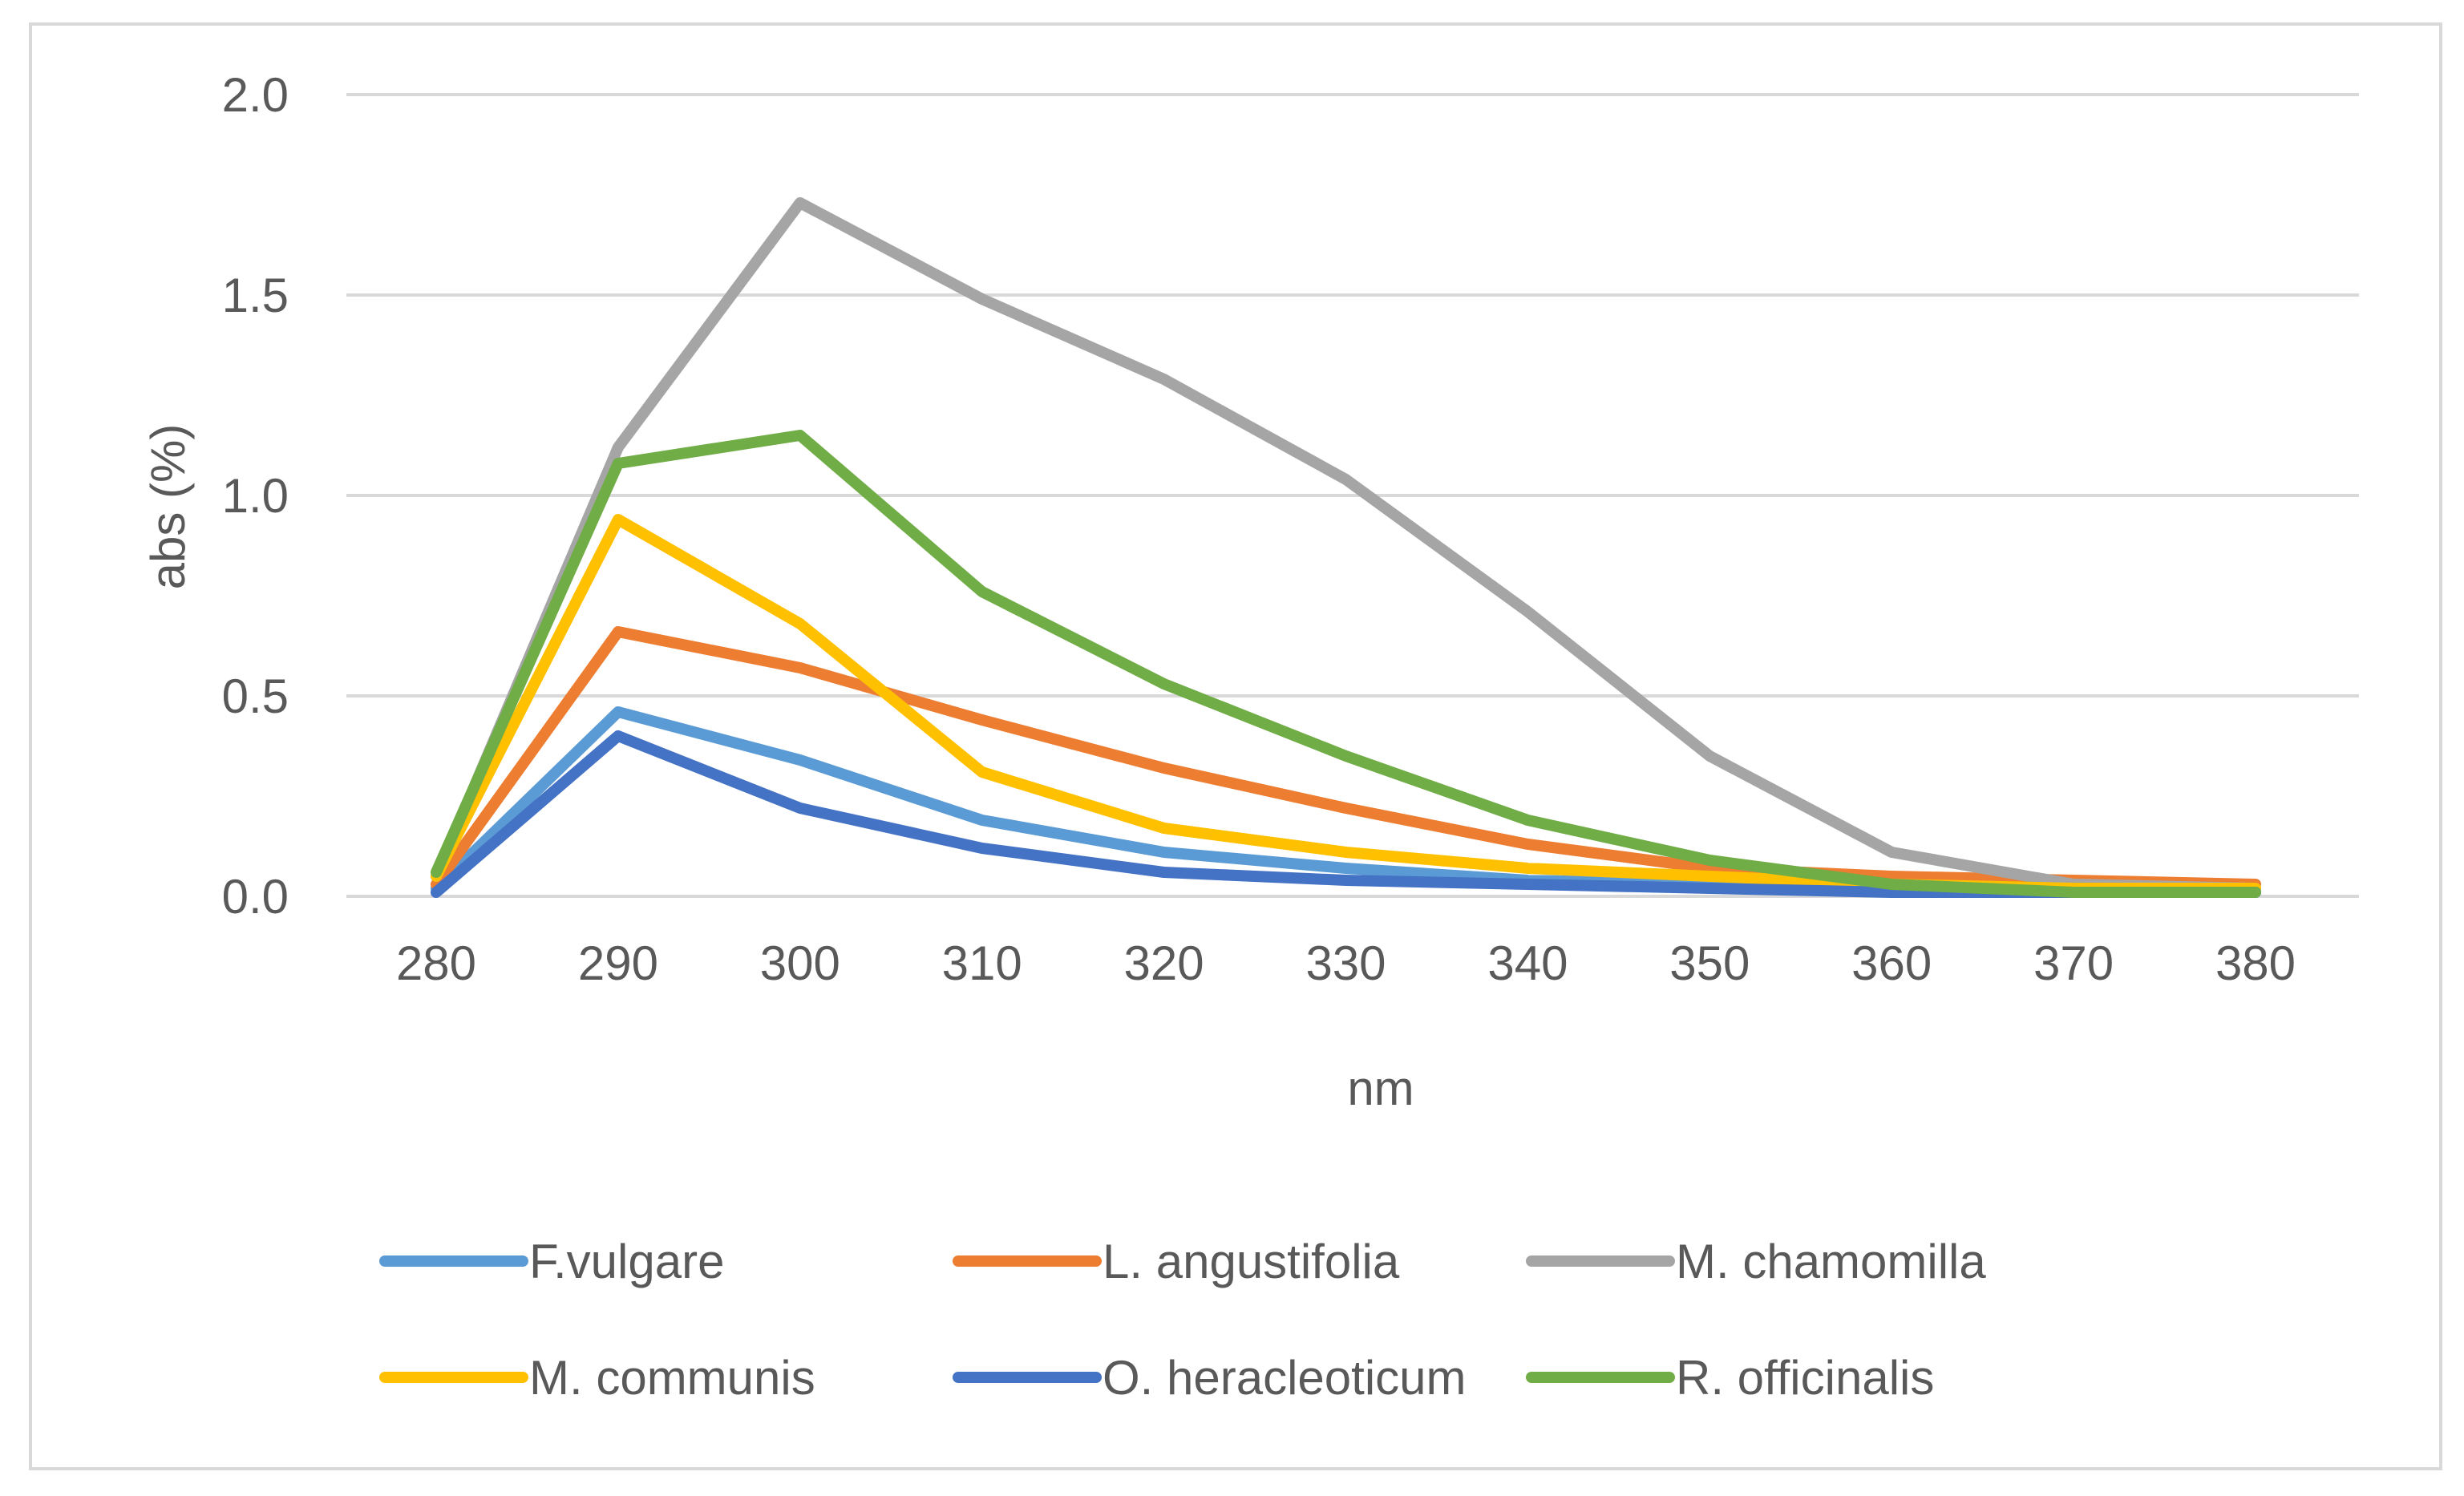 This screenshot has height=1496, width=2464. What do you see at coordinates (1380, 1088) in the screenshot?
I see `x-axis-title: nm` at bounding box center [1380, 1088].